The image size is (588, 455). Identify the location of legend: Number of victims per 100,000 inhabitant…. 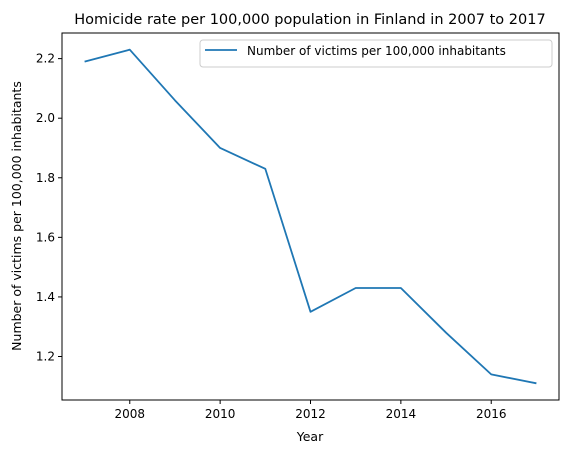
(376, 53).